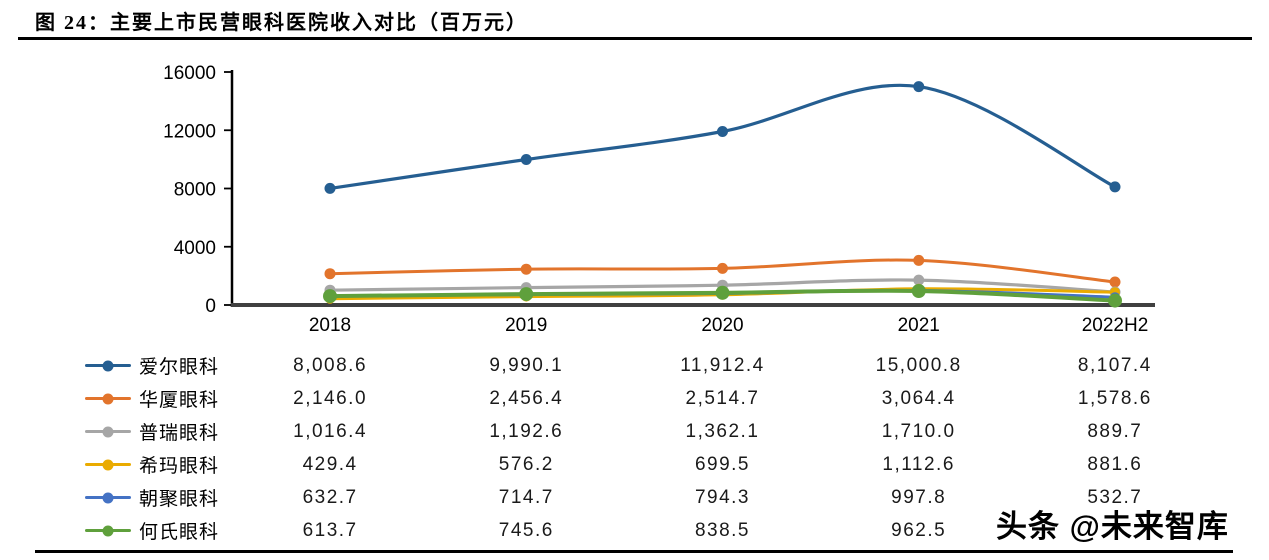  I want to click on legend-item: 朝聚眼科, so click(133, 497).